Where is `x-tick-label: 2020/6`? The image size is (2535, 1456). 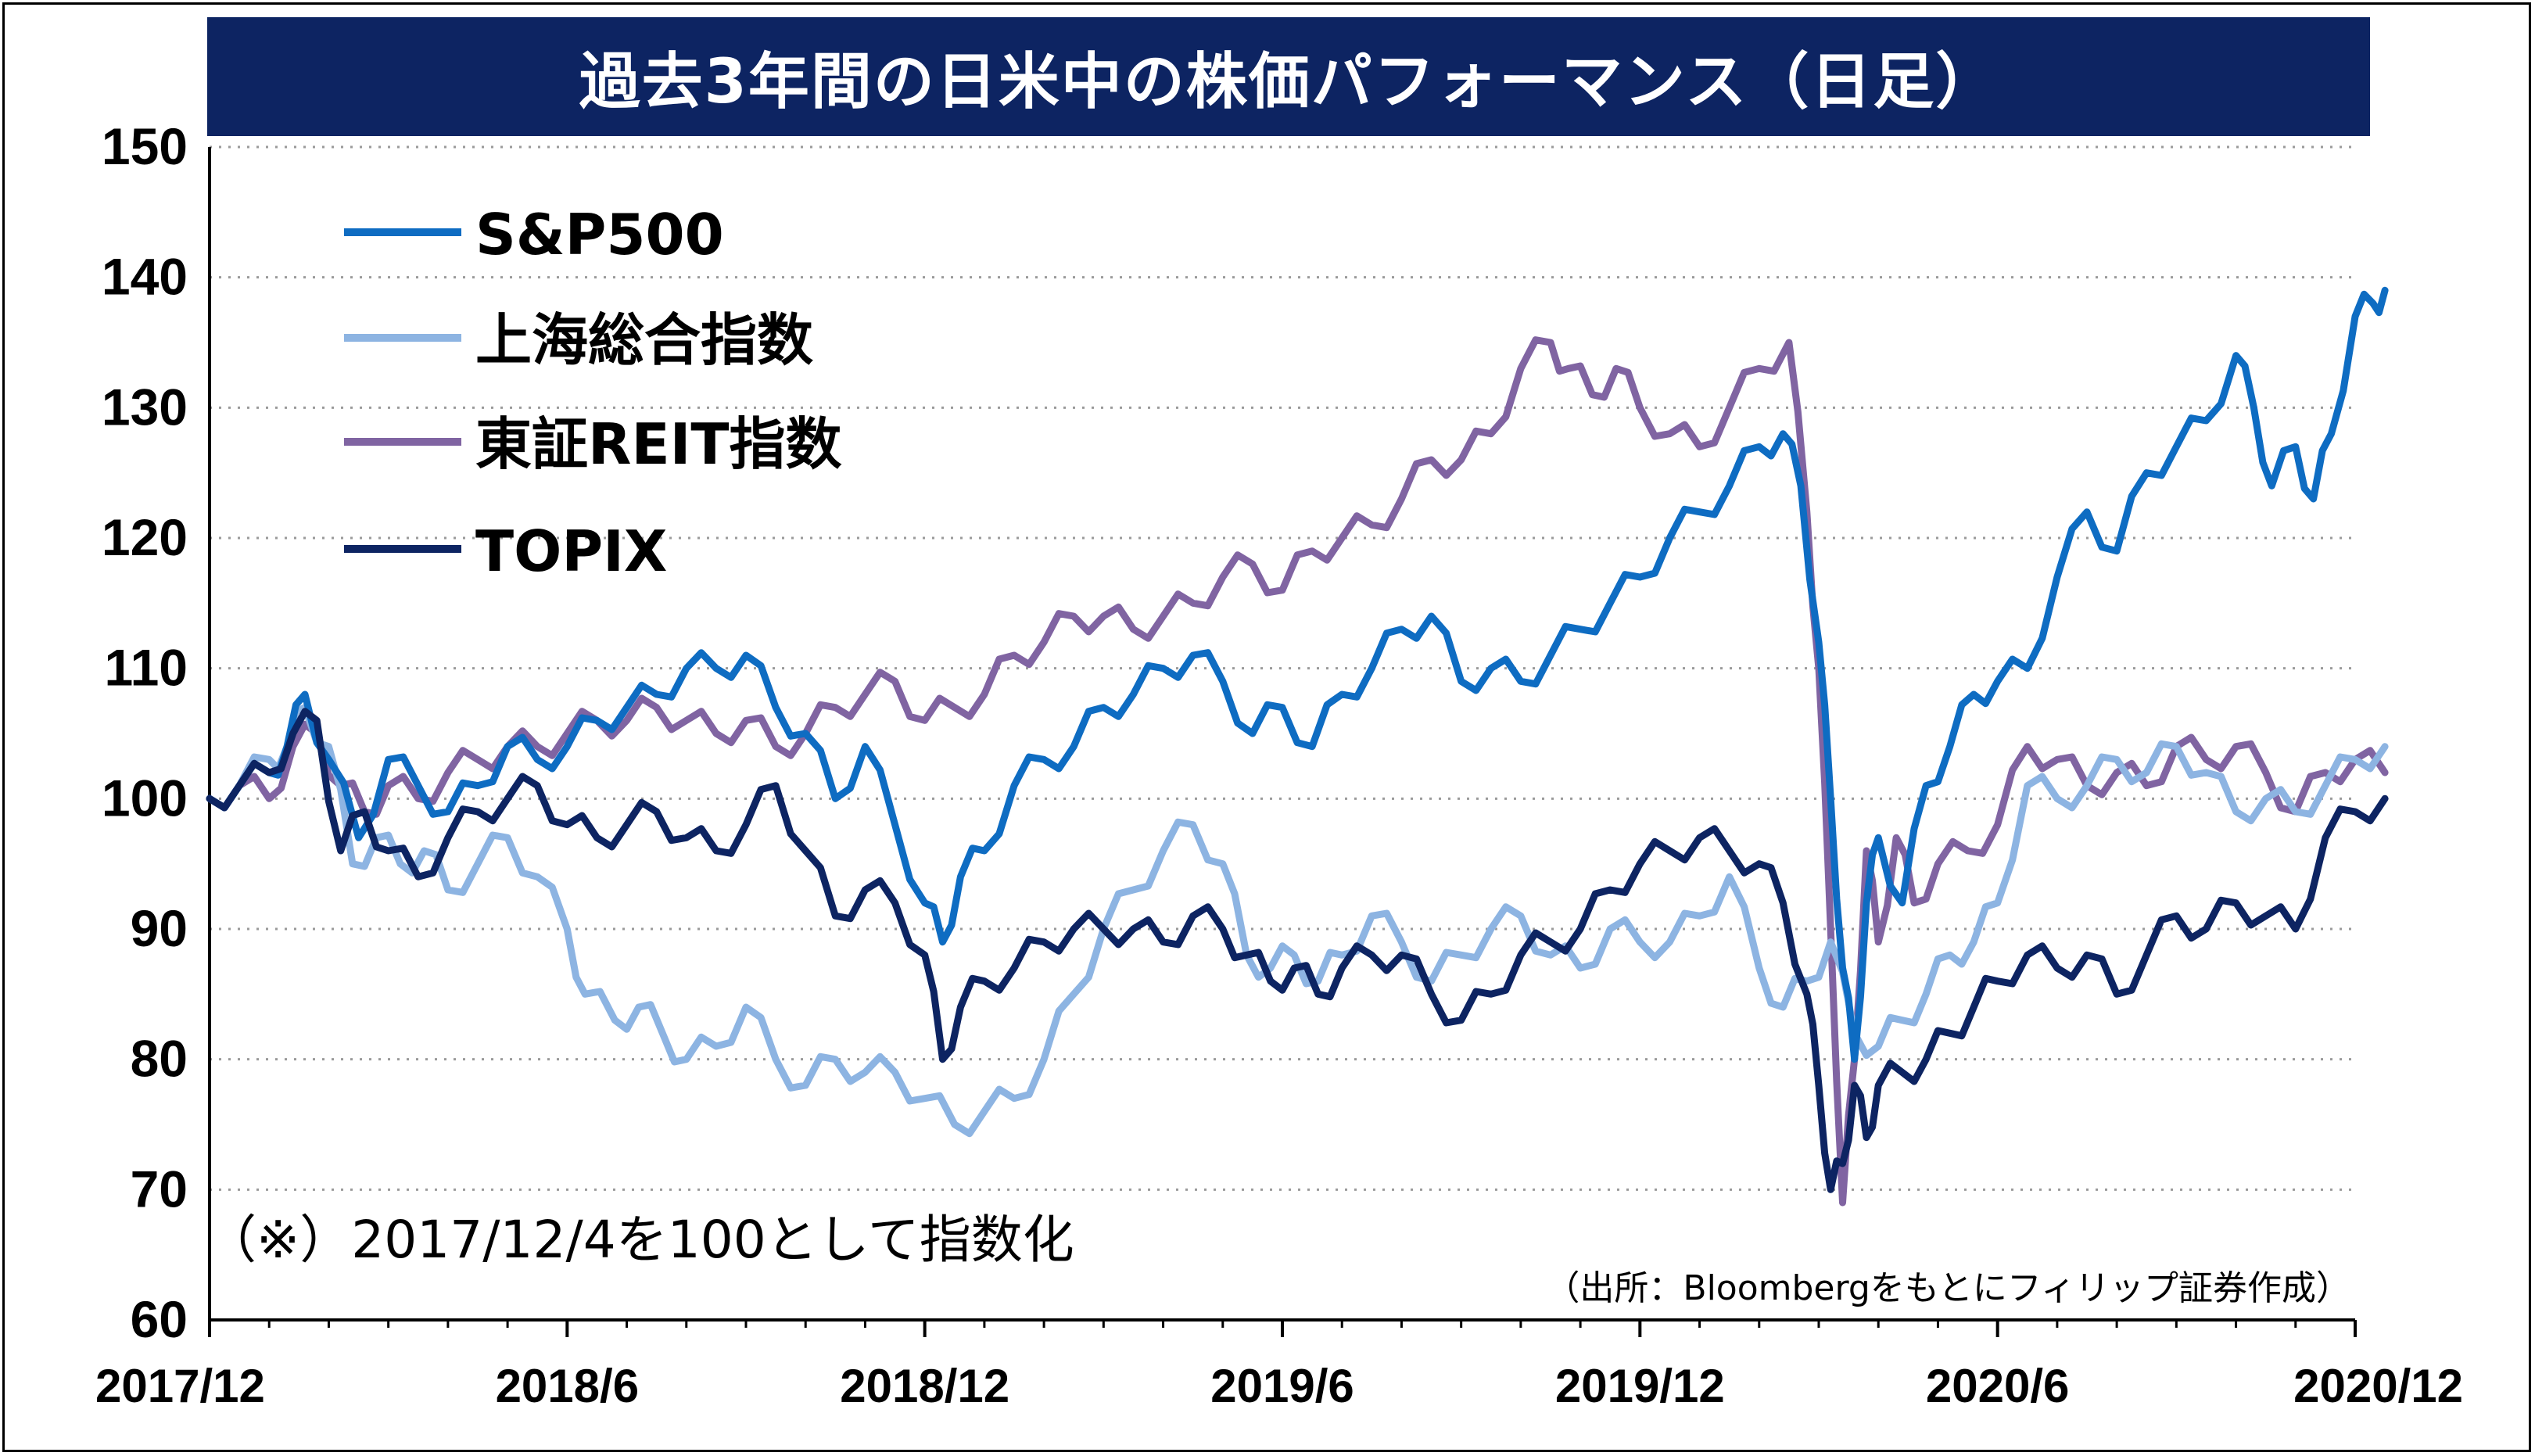
x-tick-label: 2020/6 is located at coordinates (1998, 1386).